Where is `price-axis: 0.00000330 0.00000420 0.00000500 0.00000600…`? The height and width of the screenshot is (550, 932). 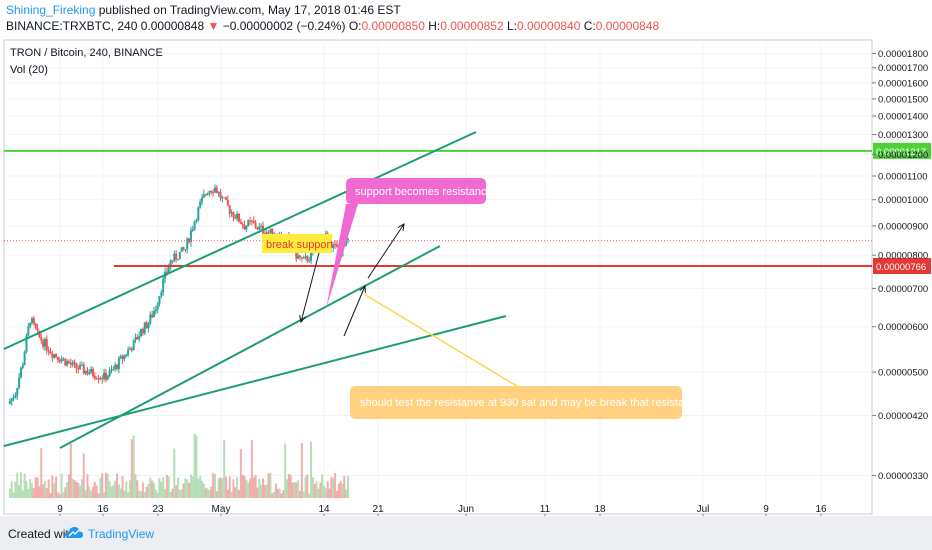
price-axis: 0.00000330 0.00000420 0.00000500 0.00000600… is located at coordinates (900, 265).